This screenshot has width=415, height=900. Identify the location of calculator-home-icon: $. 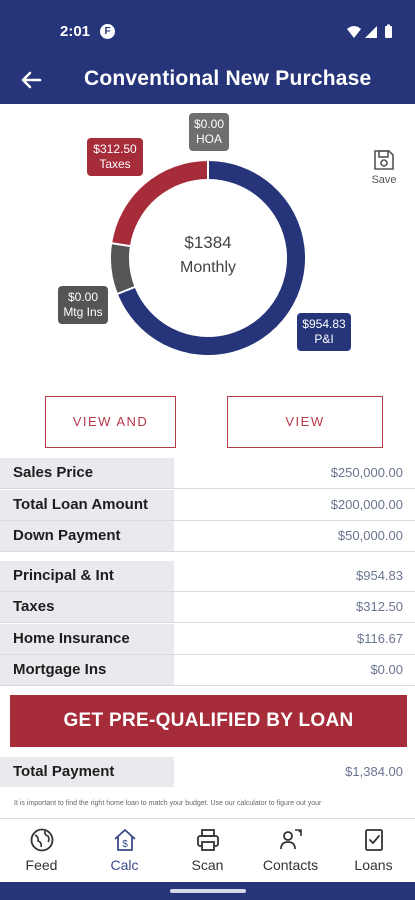
(124, 840).